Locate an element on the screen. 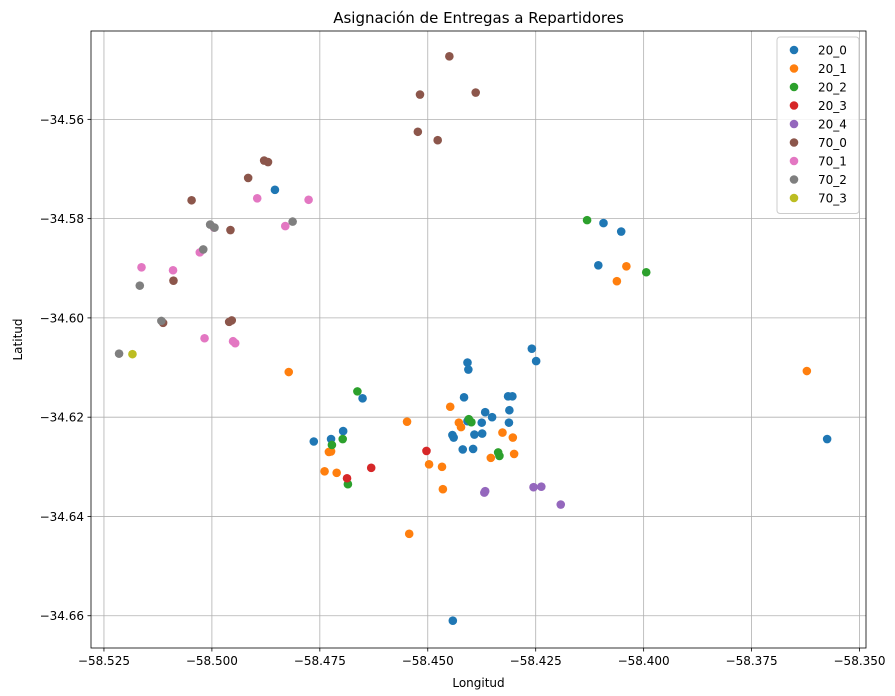 This screenshot has width=895, height=696. legend-label: 70_2 is located at coordinates (832, 180).